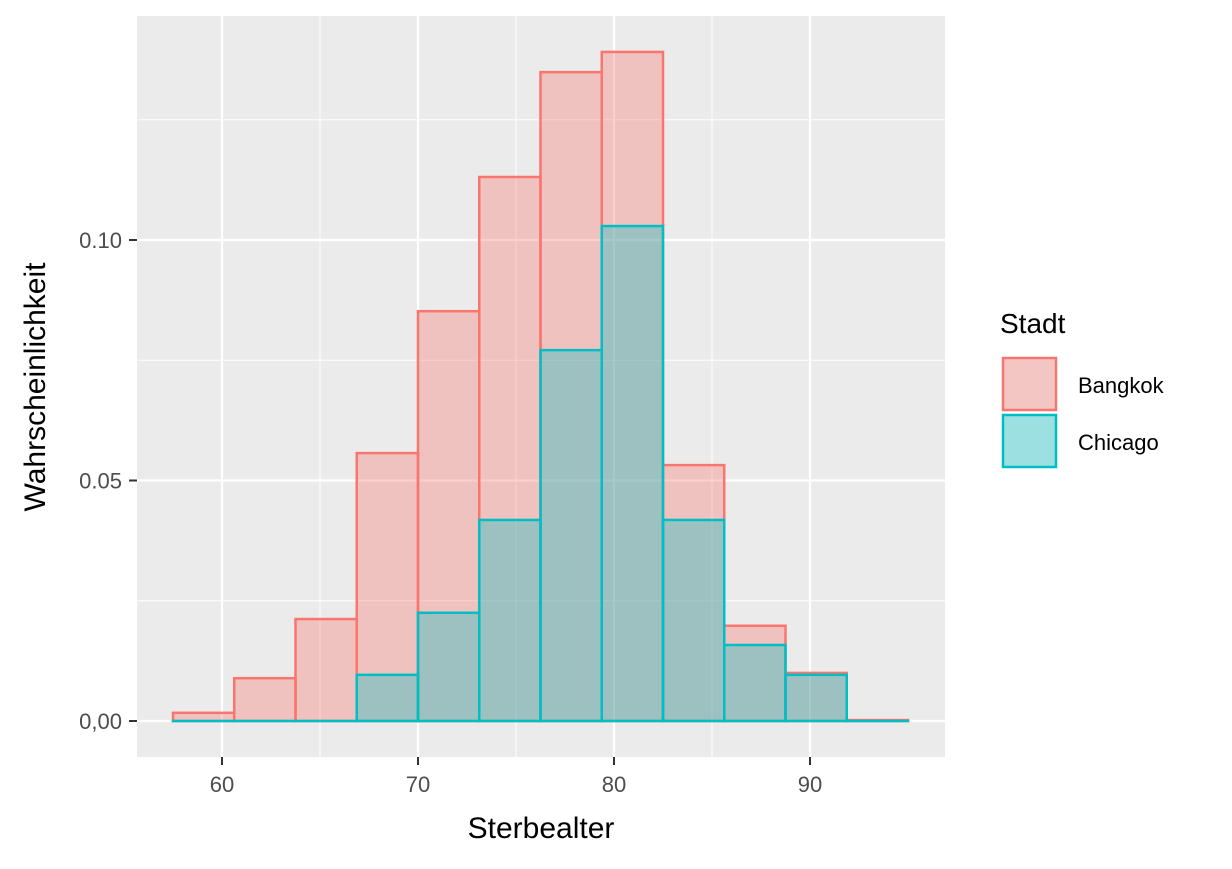  What do you see at coordinates (1033, 323) in the screenshot?
I see `legend-title: Stadt` at bounding box center [1033, 323].